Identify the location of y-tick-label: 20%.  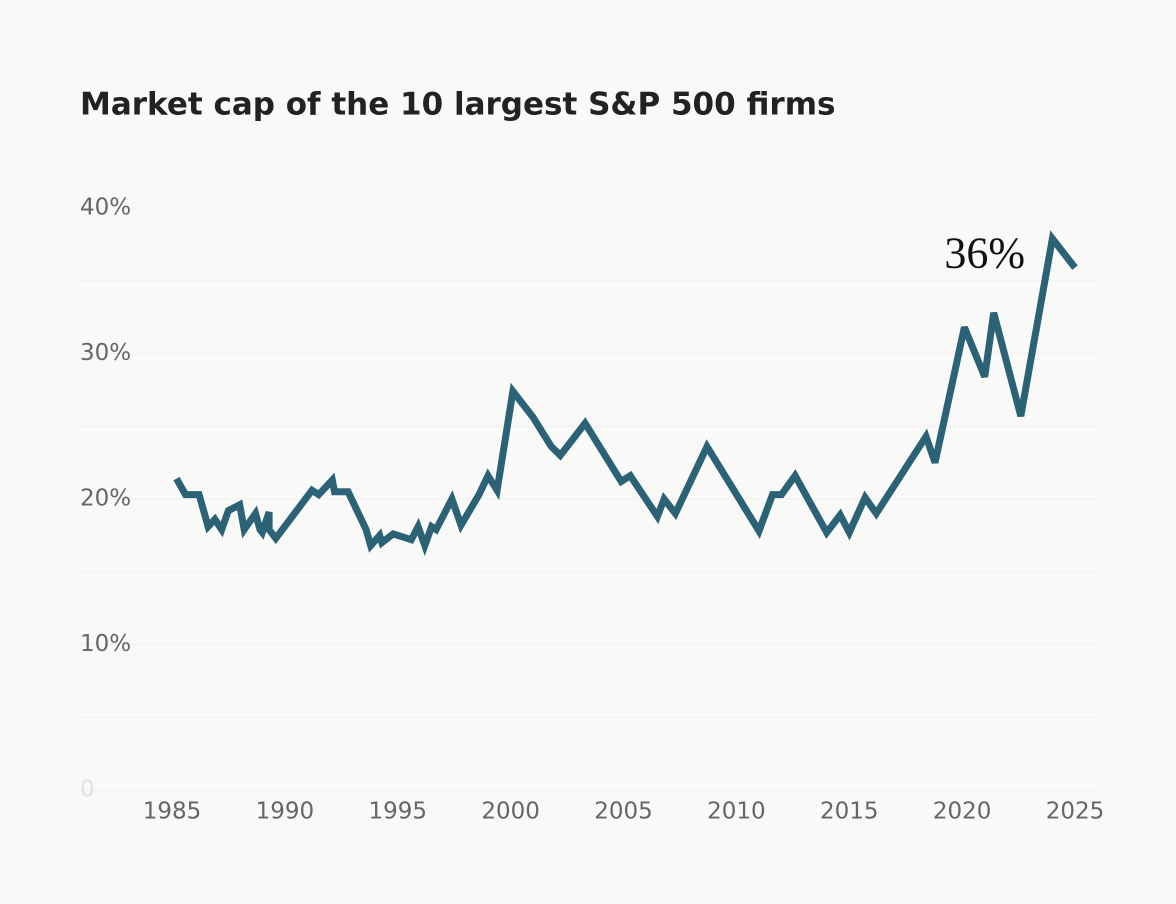
(105, 499).